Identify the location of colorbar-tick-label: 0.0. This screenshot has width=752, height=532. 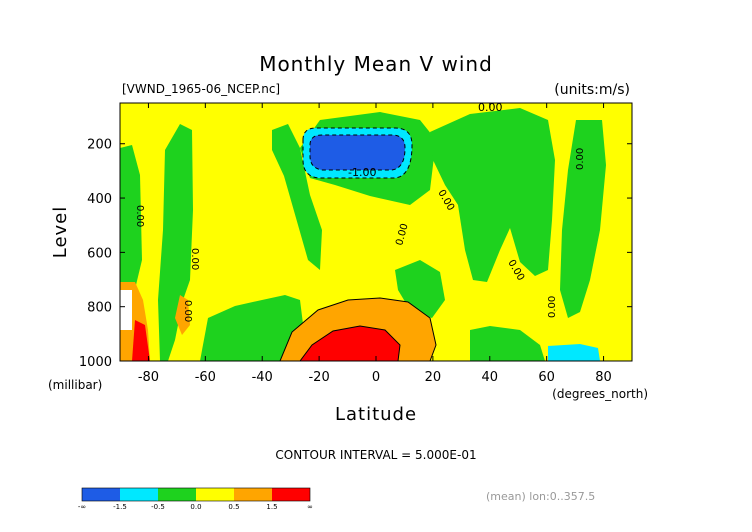
(195, 507).